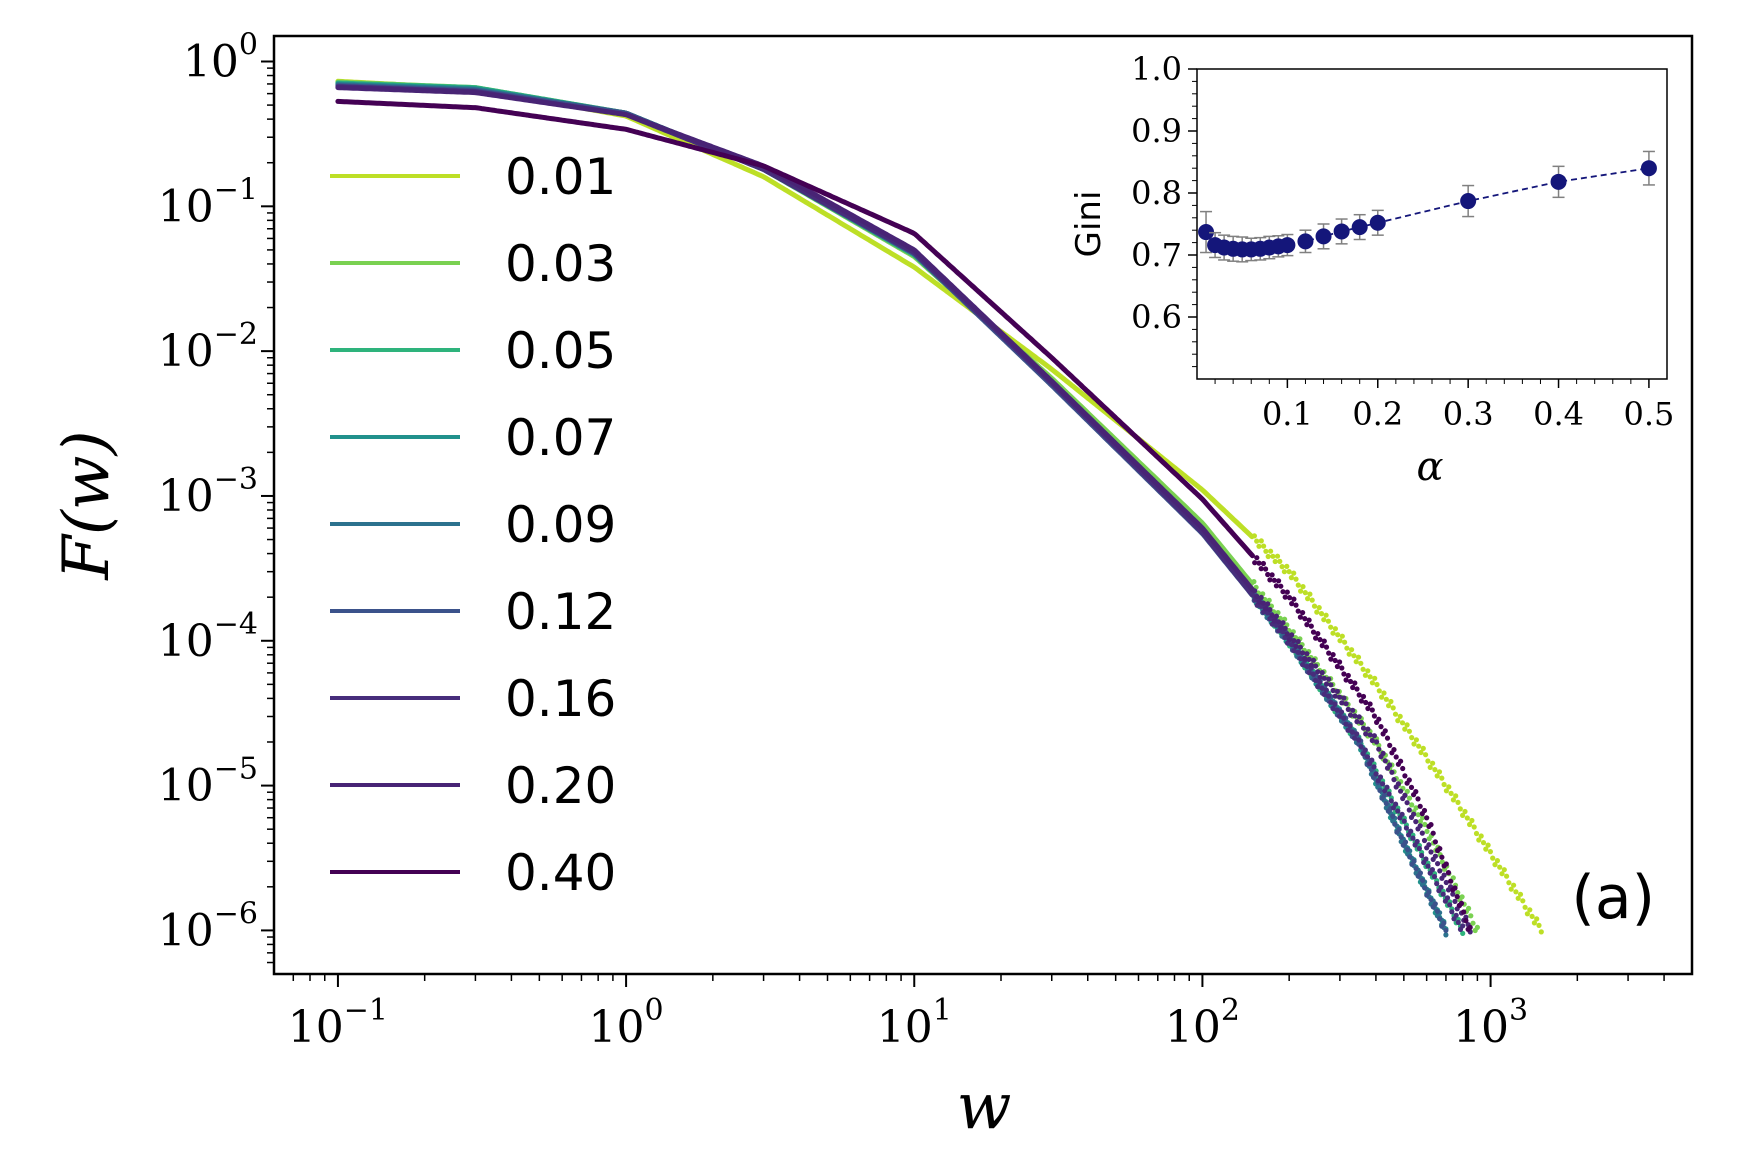  I want to click on x-tick-label: 100, so click(626, 1023).